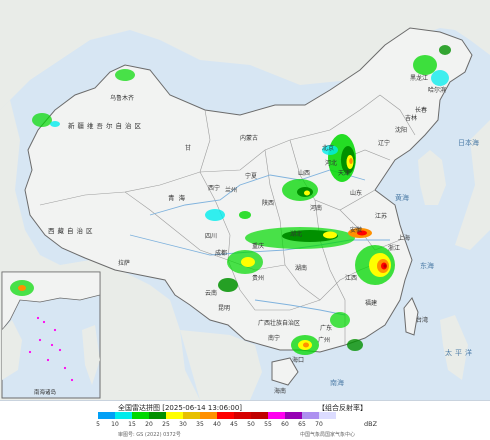 The image size is (490, 440). Describe the element at coordinates (240, 271) in the screenshot. I see `echo-southwest` at that location.